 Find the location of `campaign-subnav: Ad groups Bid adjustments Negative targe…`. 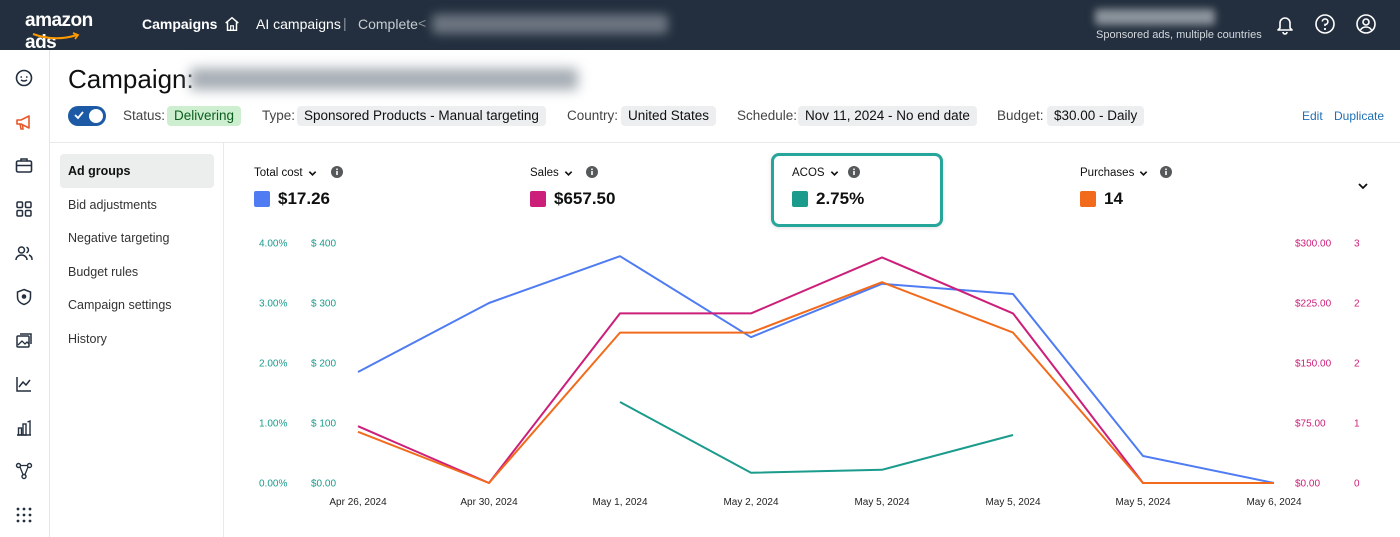

campaign-subnav: Ad groups Bid adjustments Negative targe… is located at coordinates (137, 254).